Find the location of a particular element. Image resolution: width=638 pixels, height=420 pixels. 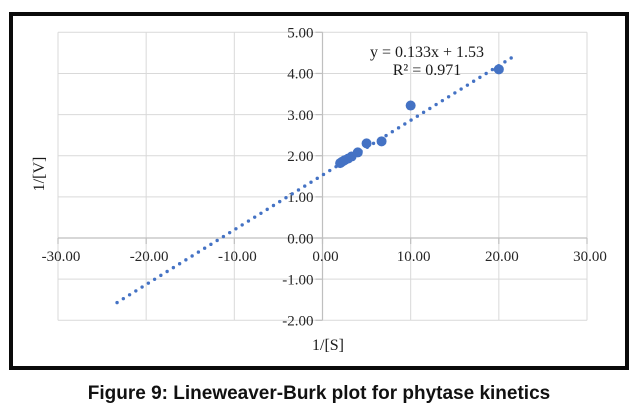

trendline-annotation: y = 0.133x + 1.53 R² = 0.971 is located at coordinates (427, 62).